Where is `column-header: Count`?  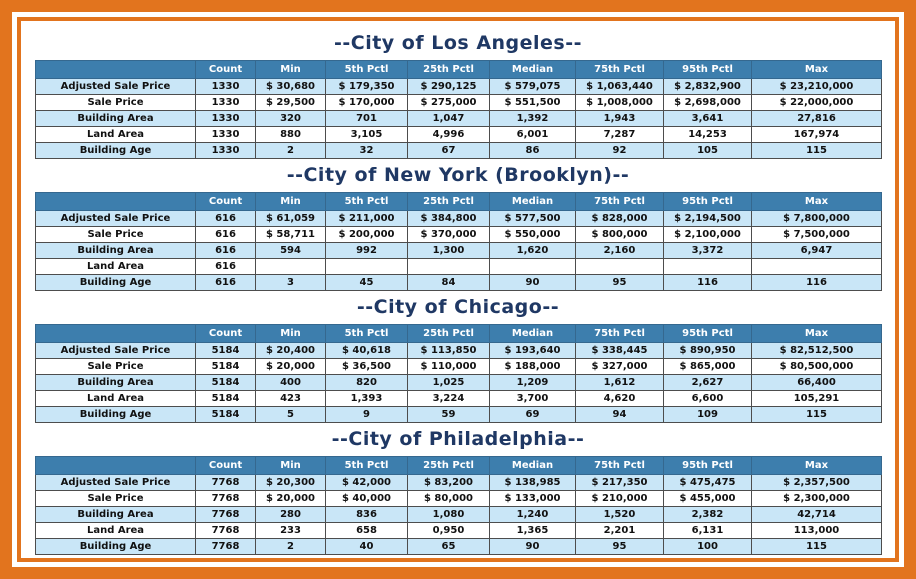
column-header: Count is located at coordinates (225, 333).